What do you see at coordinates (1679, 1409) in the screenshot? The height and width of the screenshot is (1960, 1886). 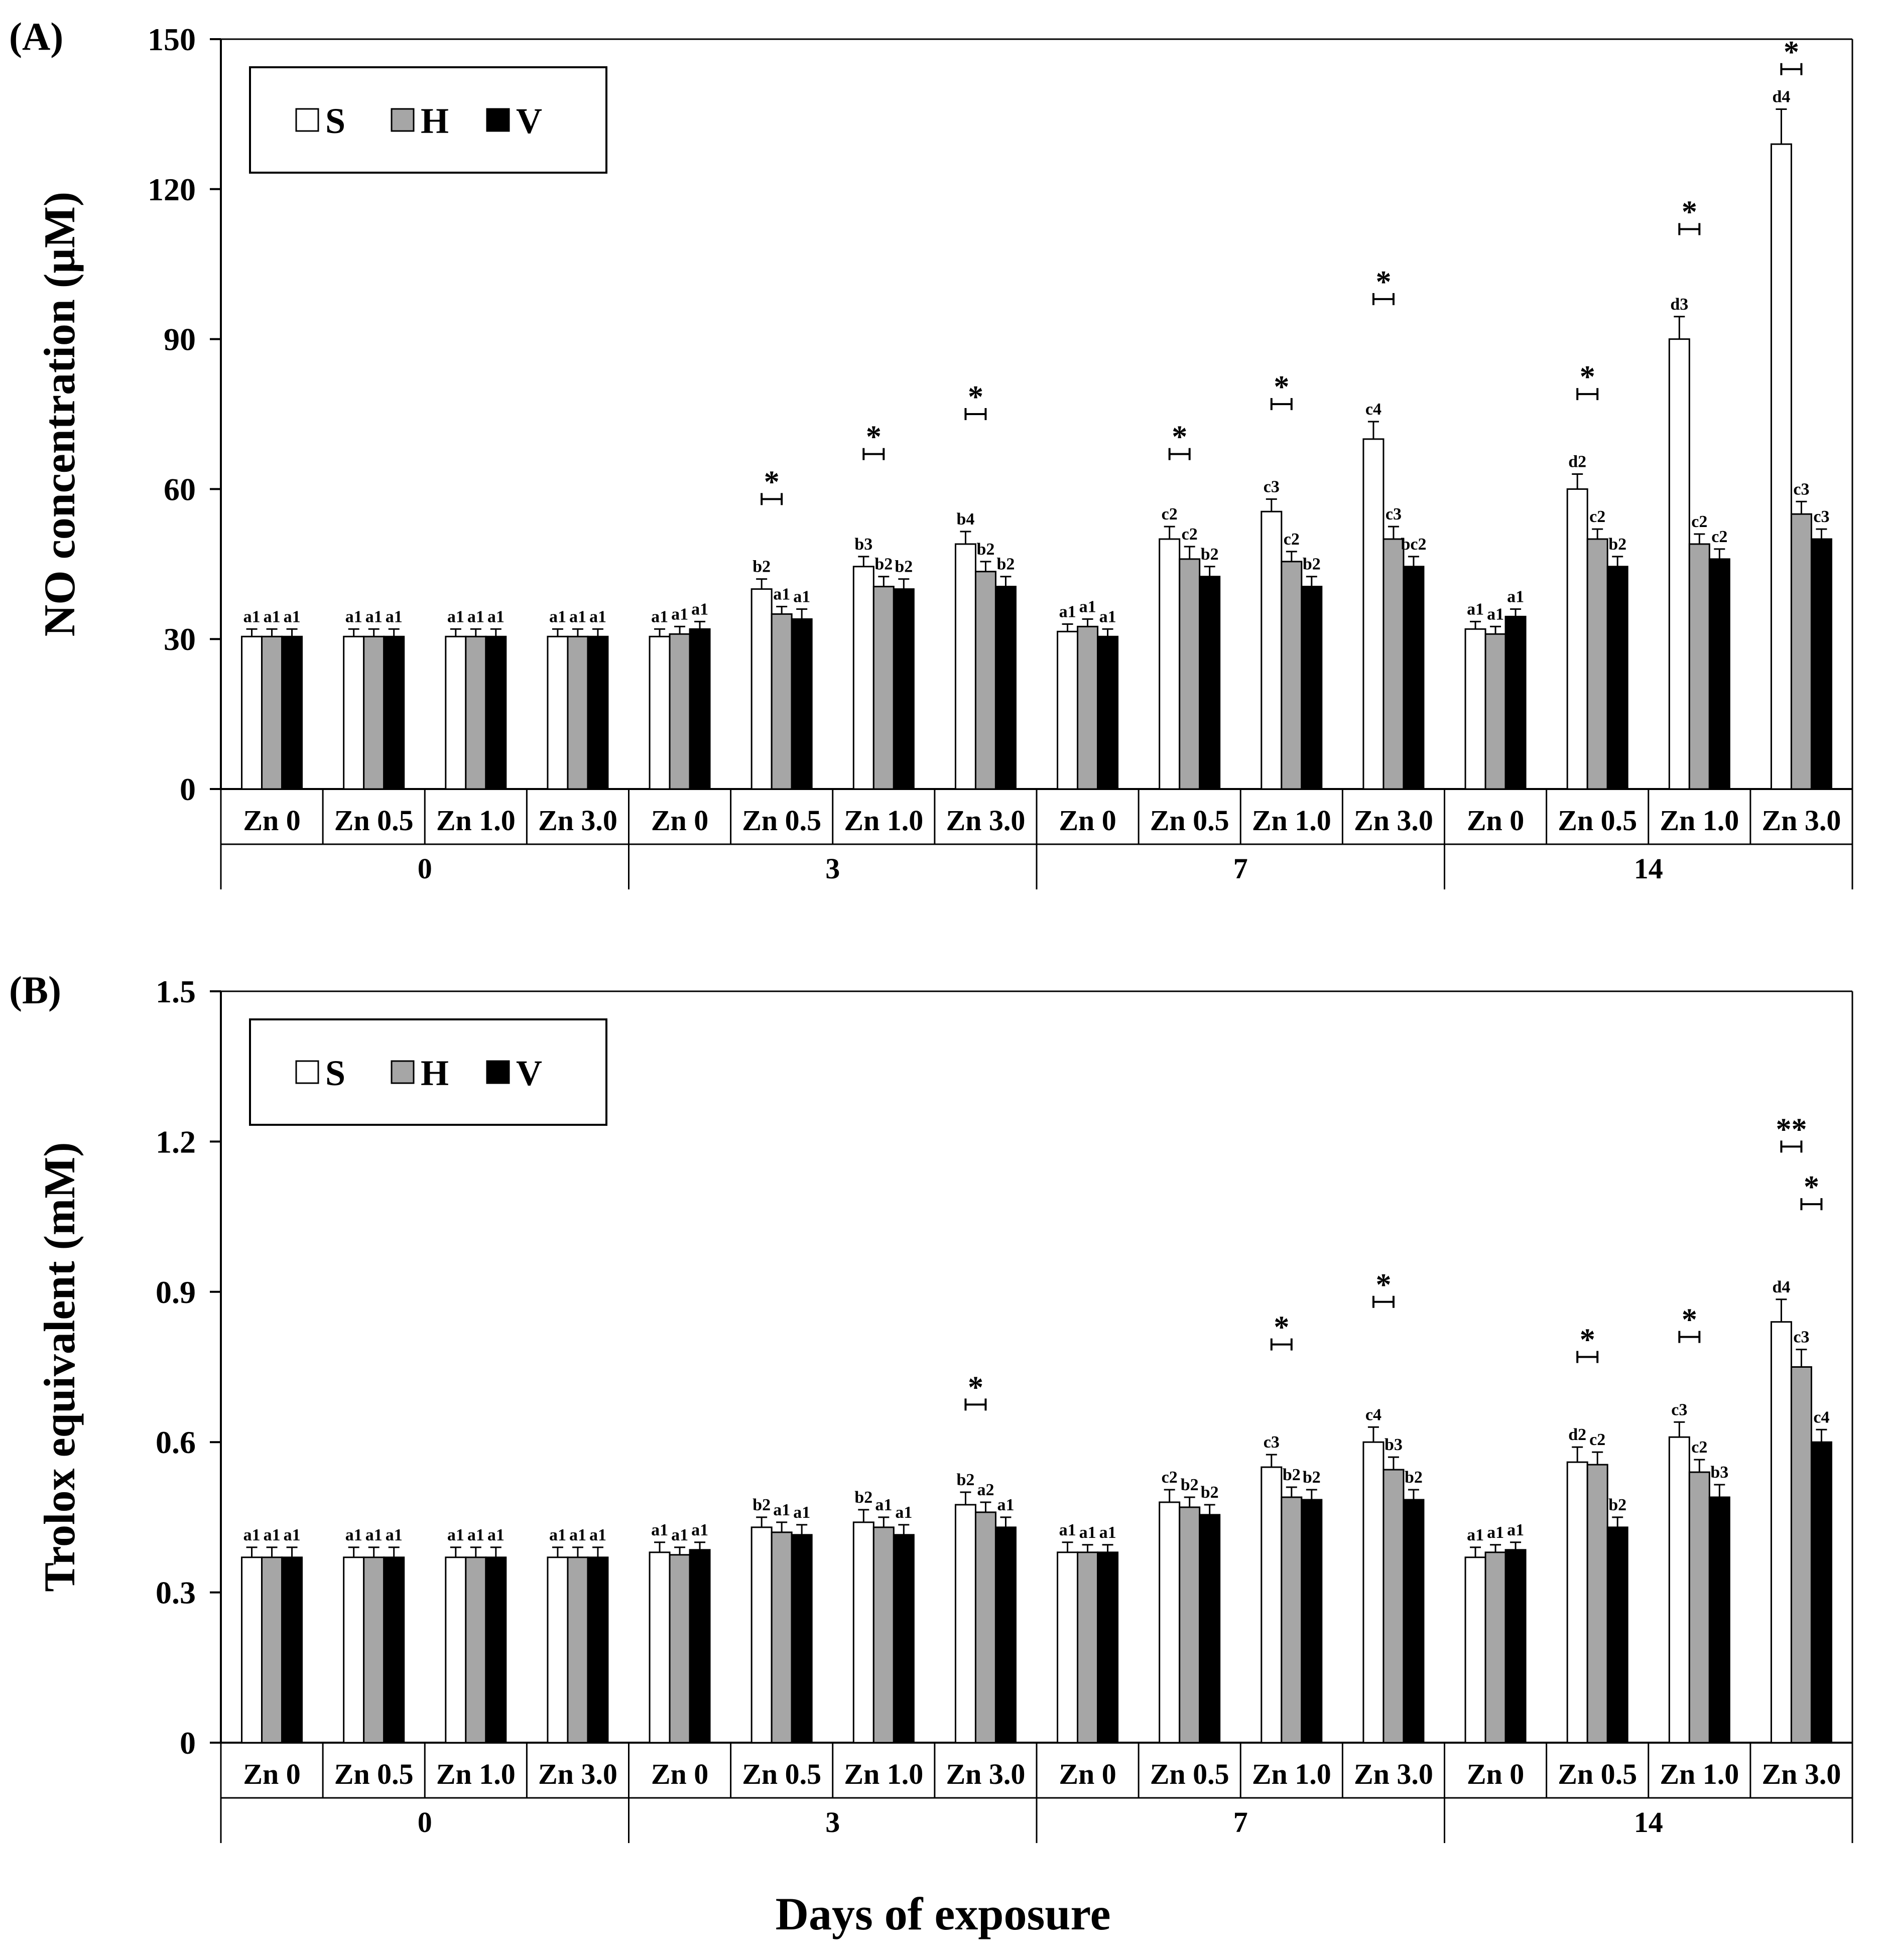 I see `significance-letter: c3` at bounding box center [1679, 1409].